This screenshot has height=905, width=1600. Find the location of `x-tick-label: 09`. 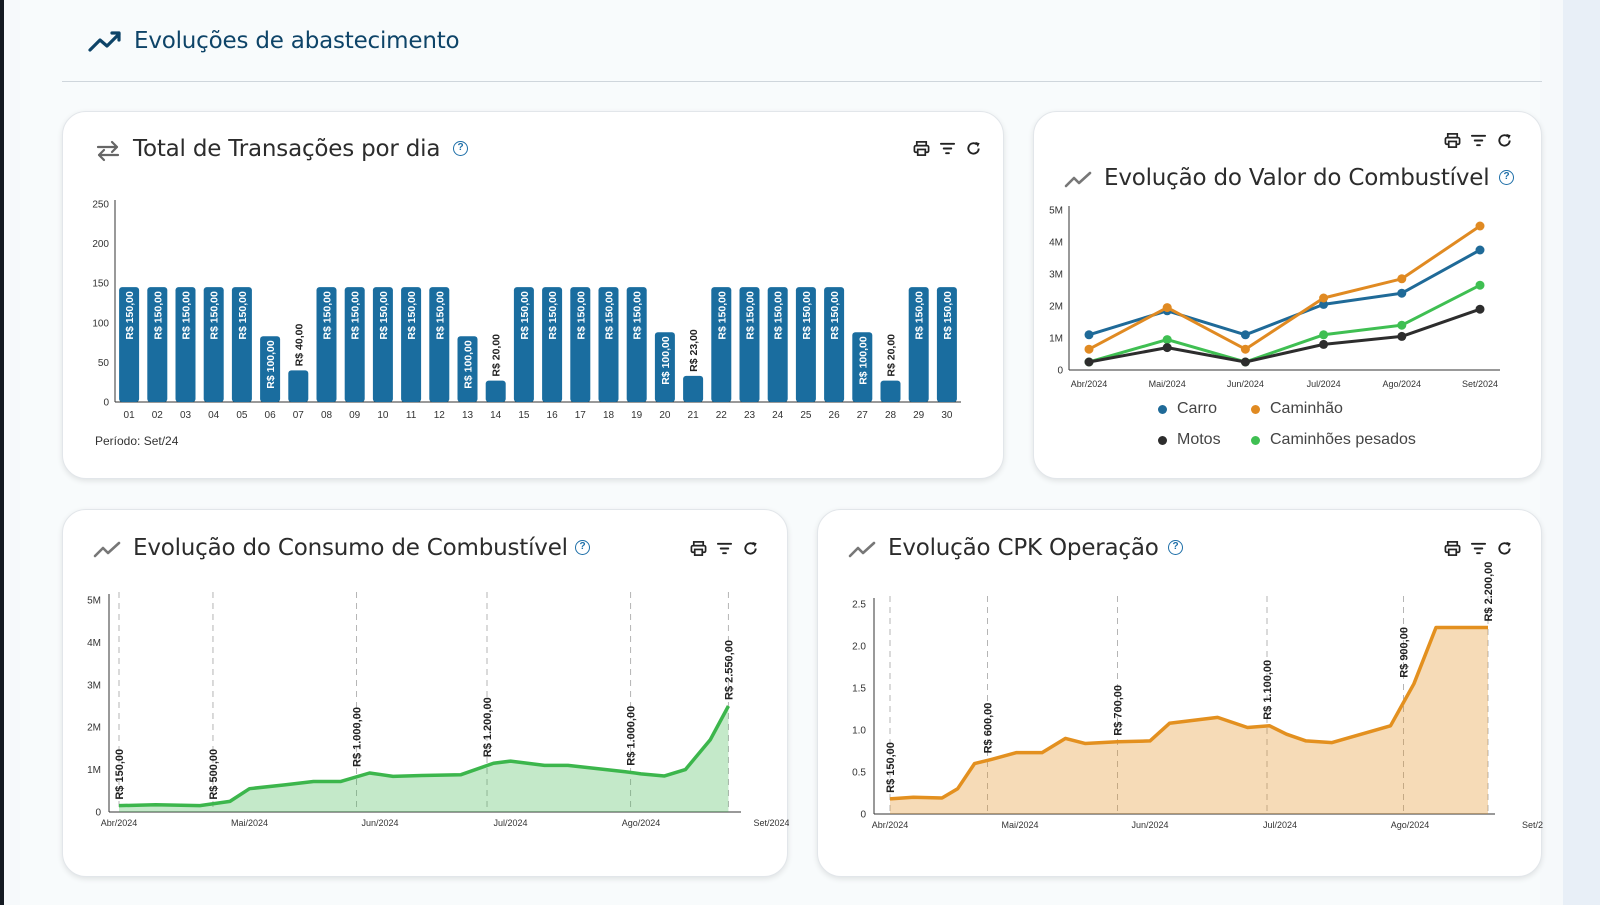

x-tick-label: 09 is located at coordinates (355, 415).